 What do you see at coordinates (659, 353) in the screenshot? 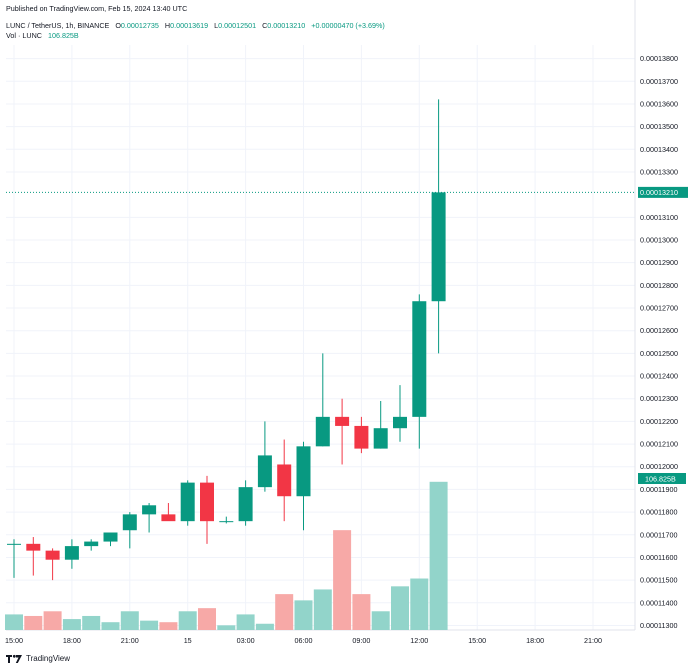
I see `y-tick-label: 0.00012500` at bounding box center [659, 353].